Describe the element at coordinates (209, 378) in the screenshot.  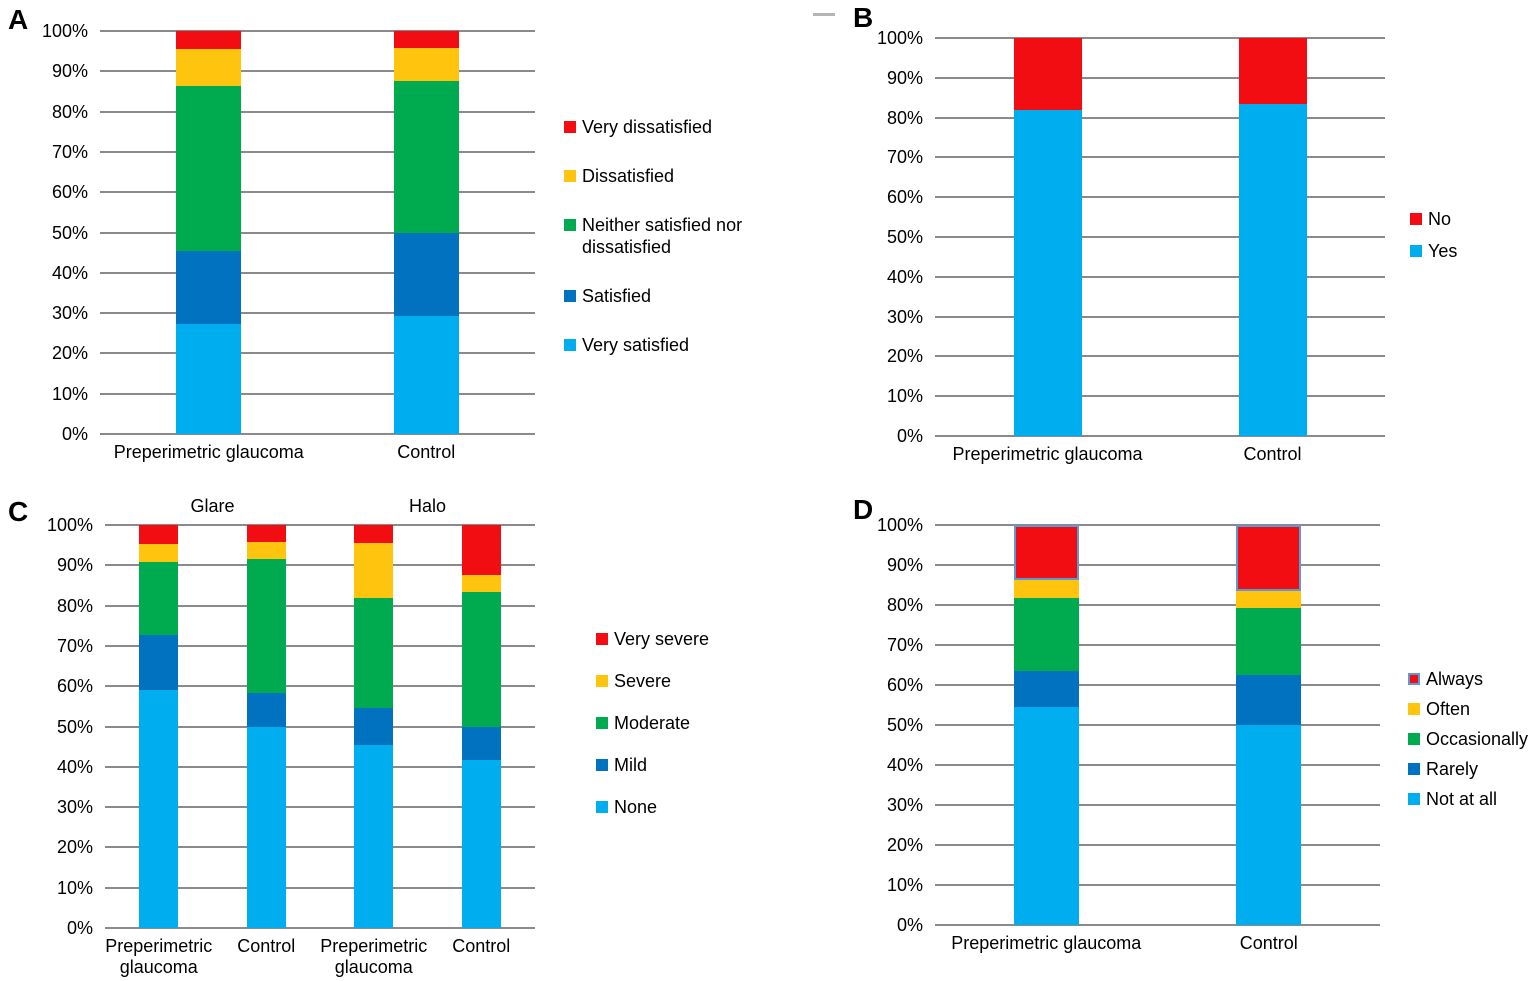
I see `bar-segment-very-satisfied` at that location.